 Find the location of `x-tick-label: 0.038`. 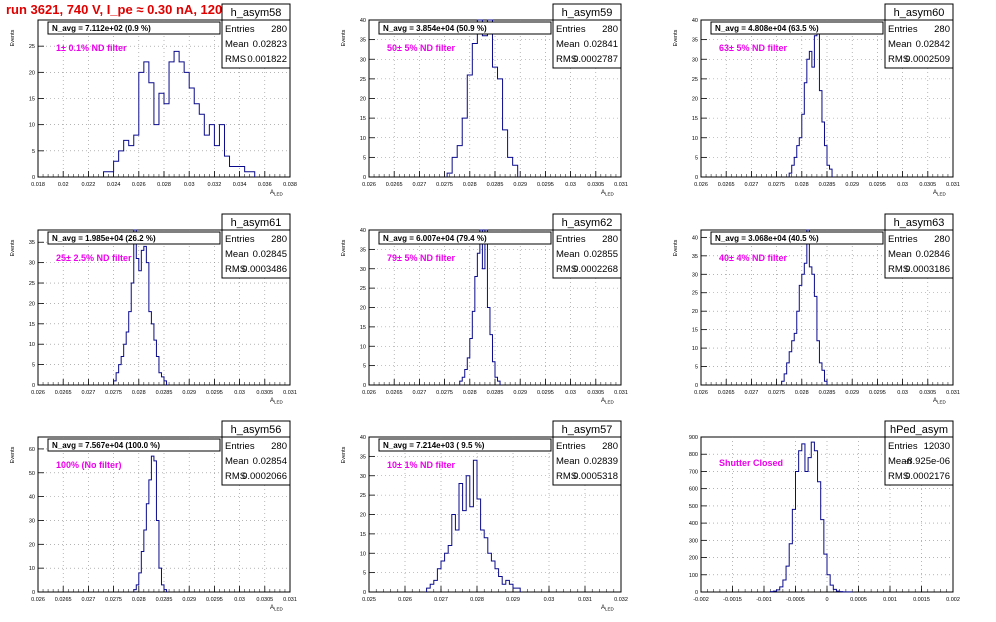

x-tick-label: 0.038 is located at coordinates (290, 185).